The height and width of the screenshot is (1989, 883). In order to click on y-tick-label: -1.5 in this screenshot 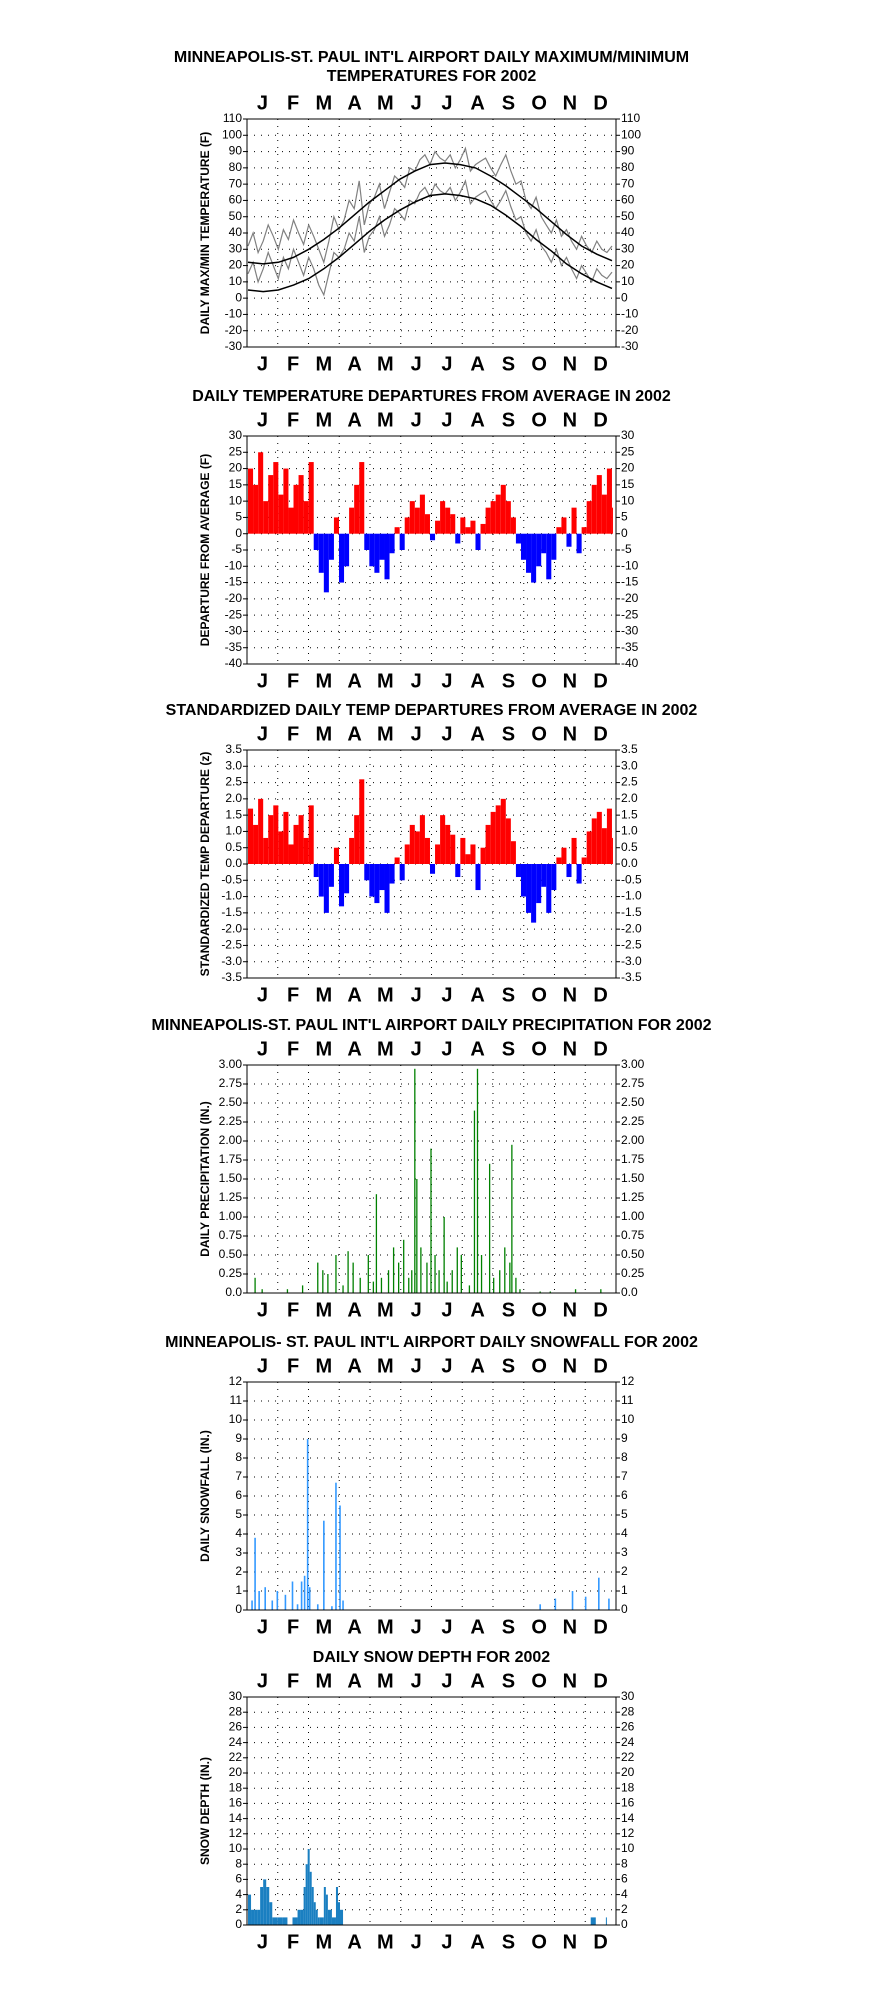, I will do `click(231, 912)`.